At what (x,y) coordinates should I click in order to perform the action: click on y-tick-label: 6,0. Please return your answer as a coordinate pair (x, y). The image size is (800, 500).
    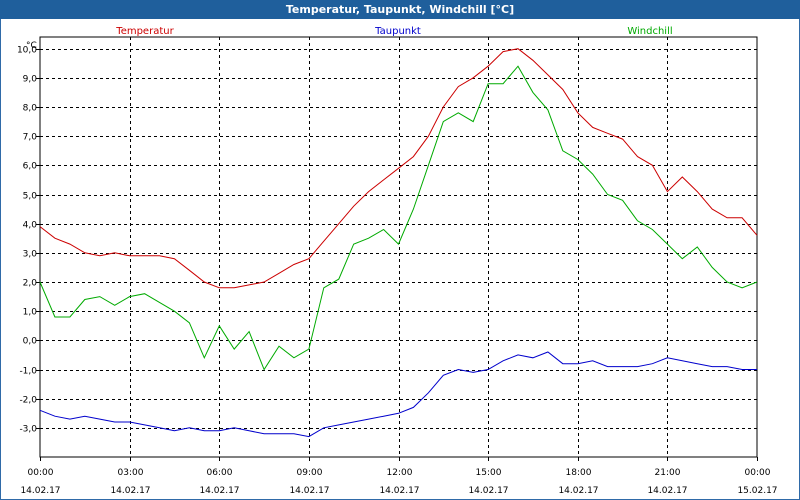
    Looking at the image, I should click on (30, 167).